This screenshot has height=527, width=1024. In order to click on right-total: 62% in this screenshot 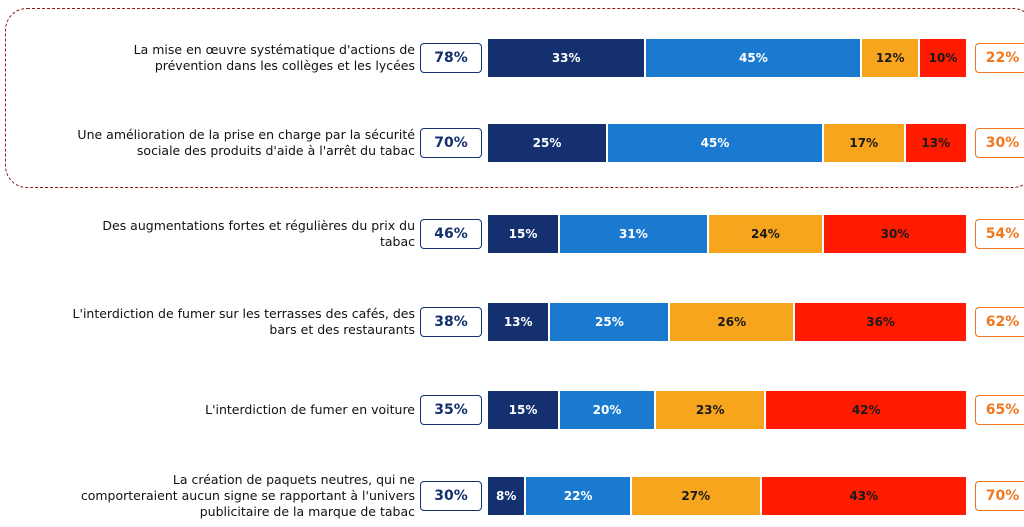, I will do `click(999, 322)`.